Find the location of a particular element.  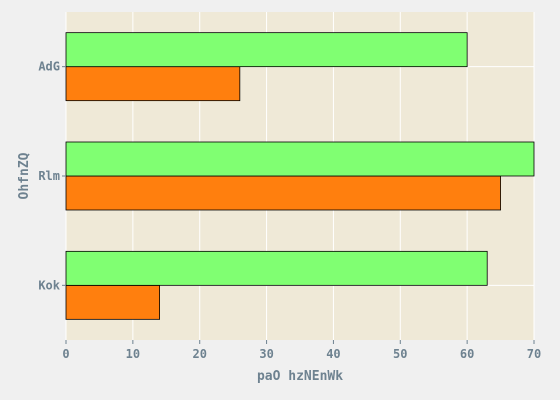

x-tick-label: 50 is located at coordinates (400, 354).